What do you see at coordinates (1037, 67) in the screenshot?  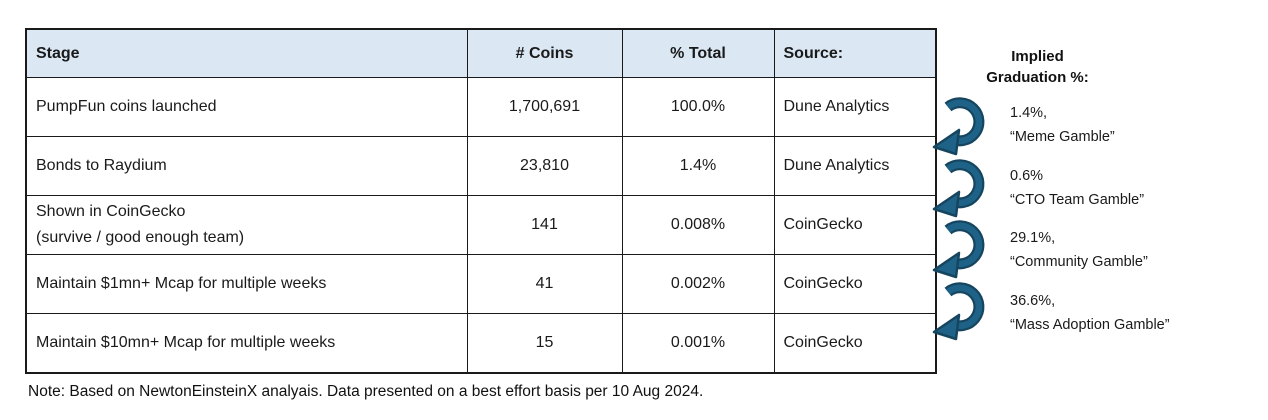 I see `implied-graduation-heading: Implied Graduation %:` at bounding box center [1037, 67].